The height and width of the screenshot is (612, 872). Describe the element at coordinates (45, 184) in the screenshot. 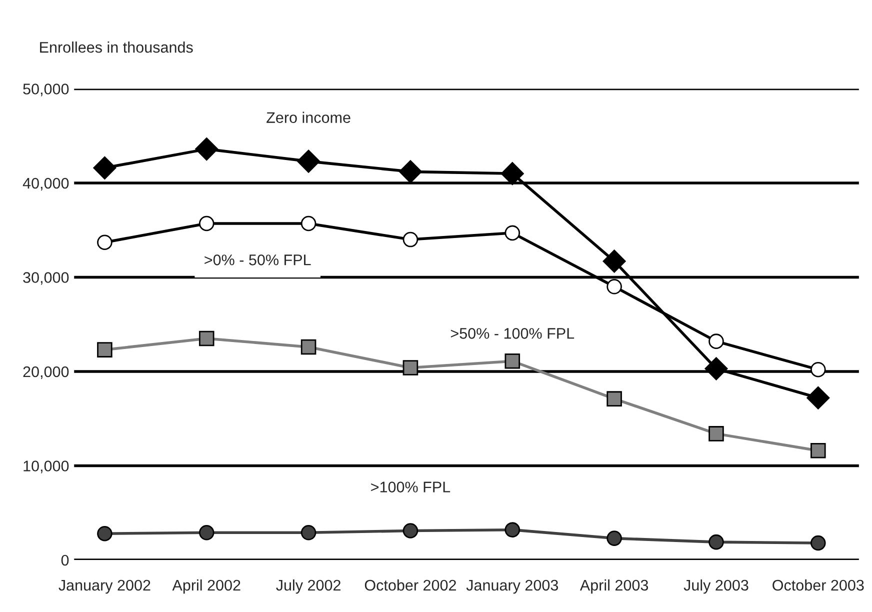

I see `y-tick-label: 40,000` at that location.